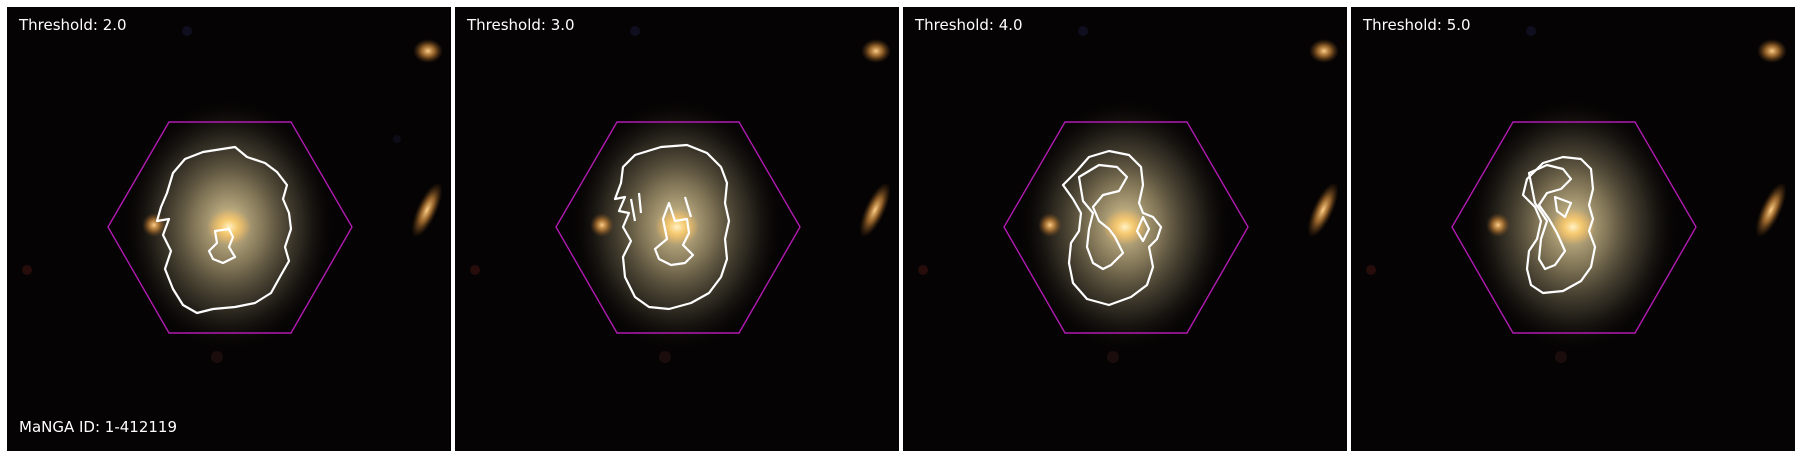 This screenshot has width=1800, height=457. What do you see at coordinates (1417, 25) in the screenshot?
I see `threshold-label: Threshold: 5.0` at bounding box center [1417, 25].